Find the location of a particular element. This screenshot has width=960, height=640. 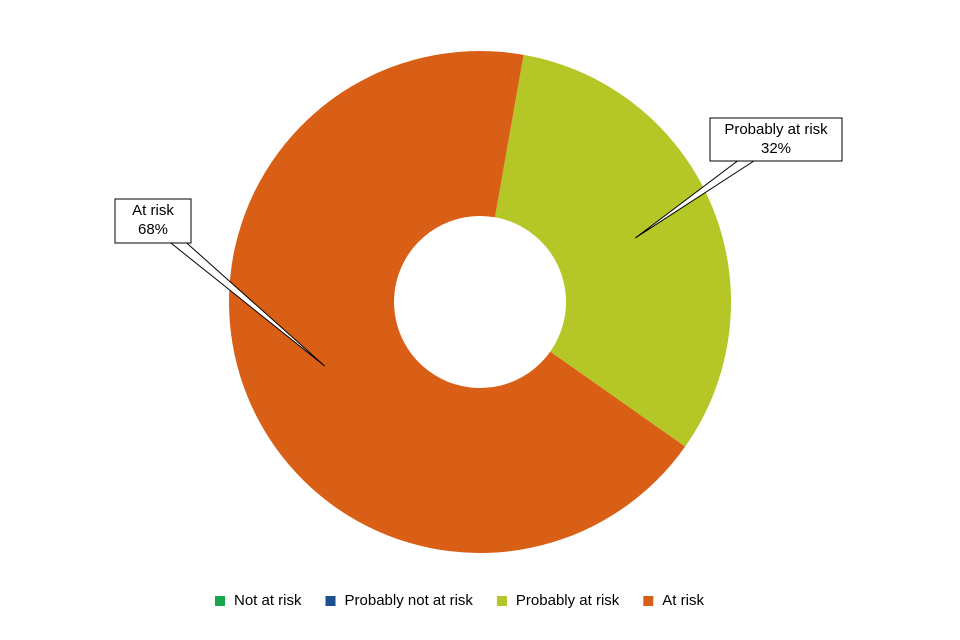

callout-category: Probably at risk is located at coordinates (776, 129).